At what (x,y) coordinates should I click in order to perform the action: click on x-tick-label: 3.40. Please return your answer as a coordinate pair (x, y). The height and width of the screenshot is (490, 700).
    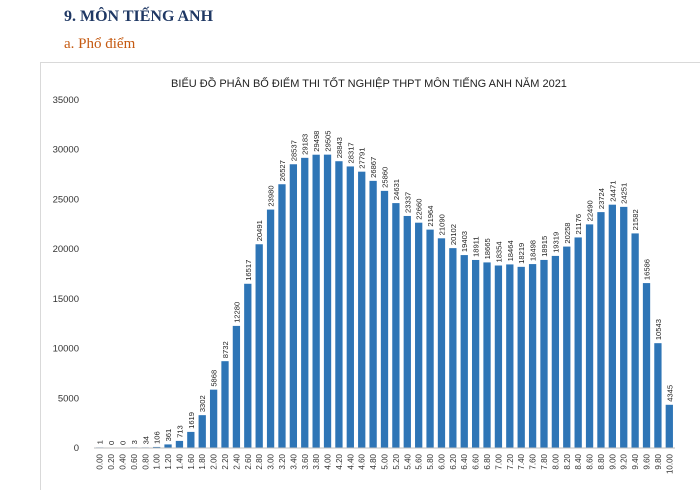
    Looking at the image, I should click on (293, 461).